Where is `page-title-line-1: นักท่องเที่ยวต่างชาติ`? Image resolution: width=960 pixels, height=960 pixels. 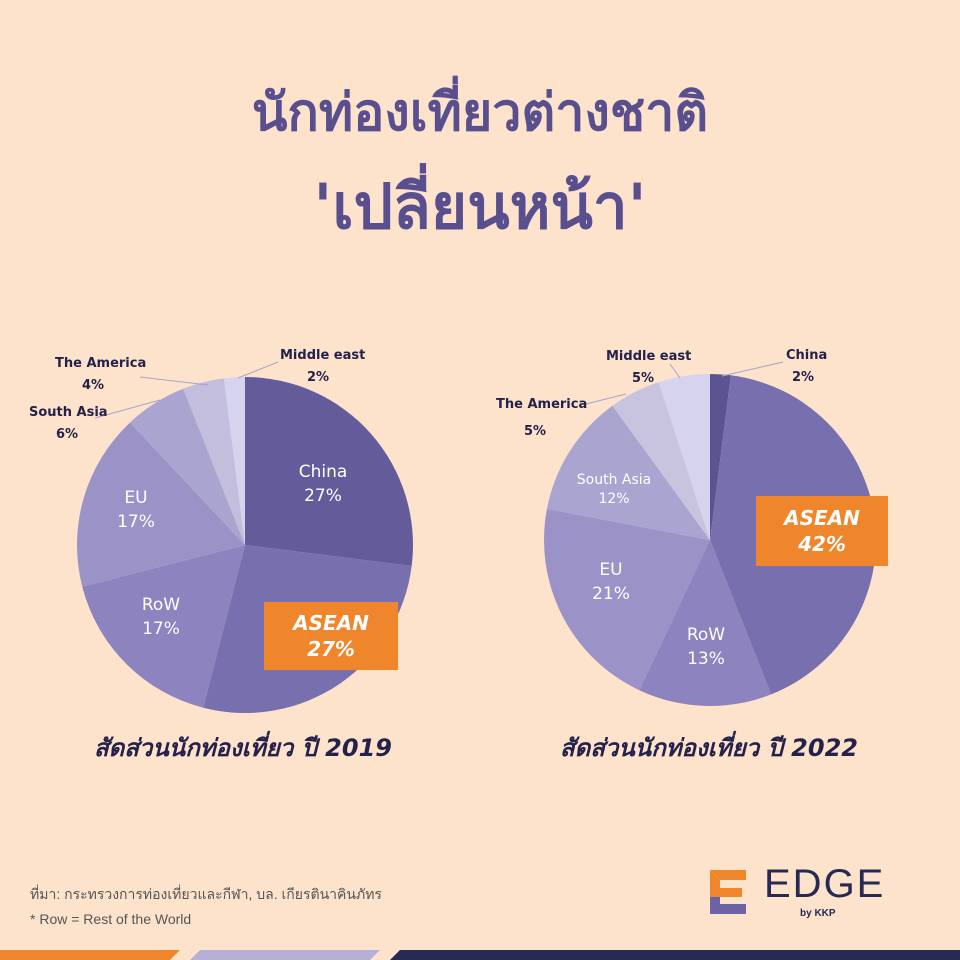 page-title-line-1: นักท่องเที่ยวต่างชาติ is located at coordinates (480, 113).